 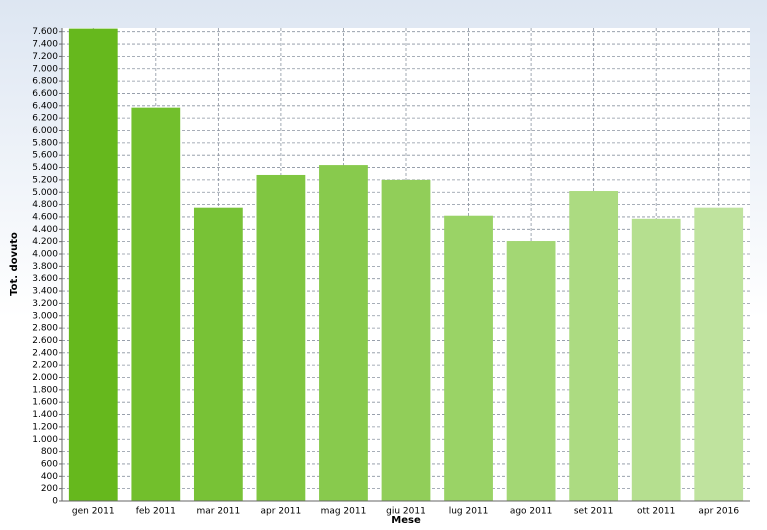 I want to click on x-axis-title: Mese, so click(x=406, y=520).